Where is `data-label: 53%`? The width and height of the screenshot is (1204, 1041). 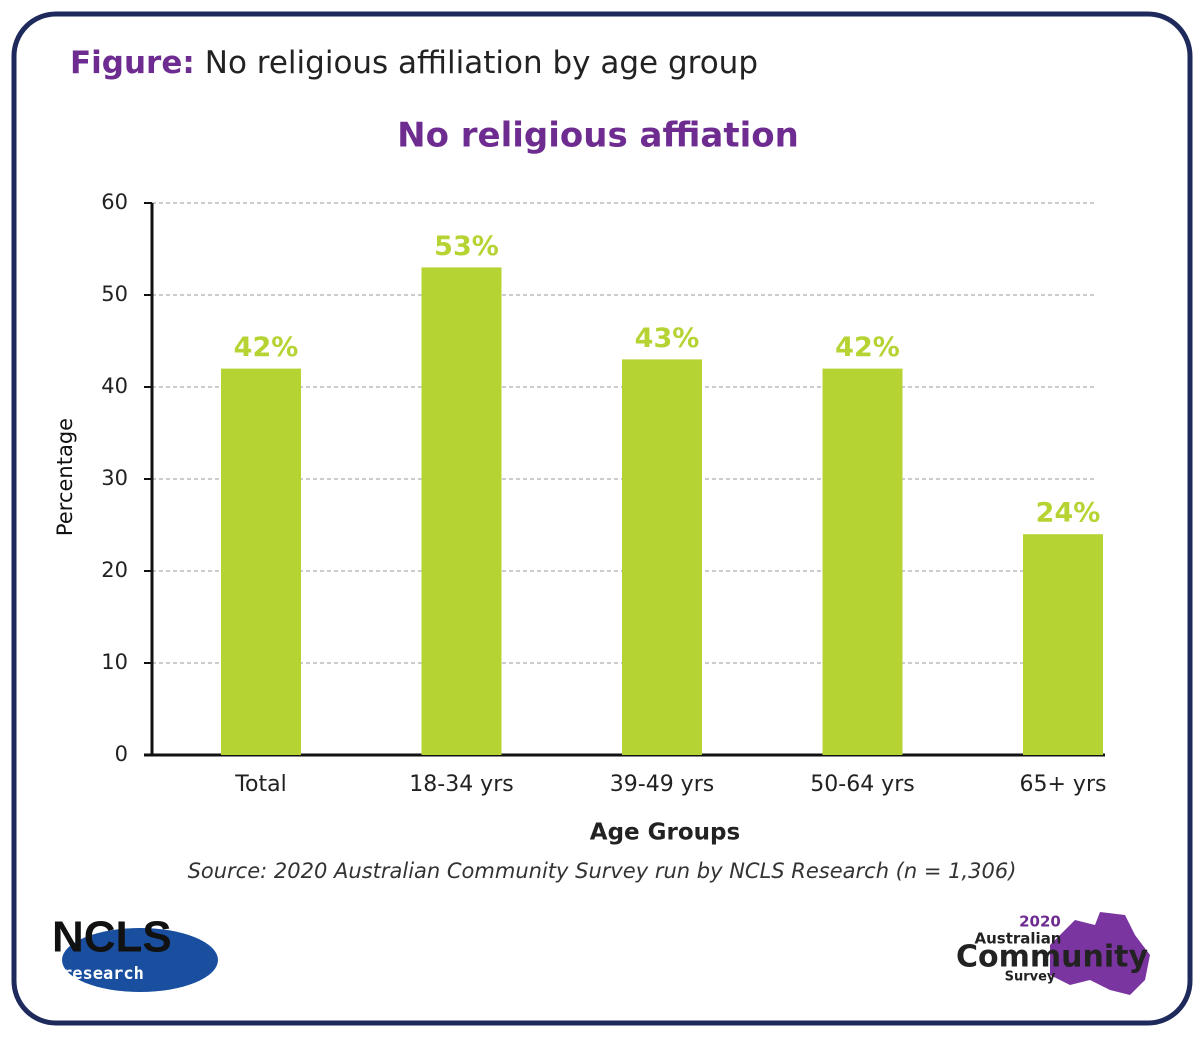
data-label: 53% is located at coordinates (466, 246).